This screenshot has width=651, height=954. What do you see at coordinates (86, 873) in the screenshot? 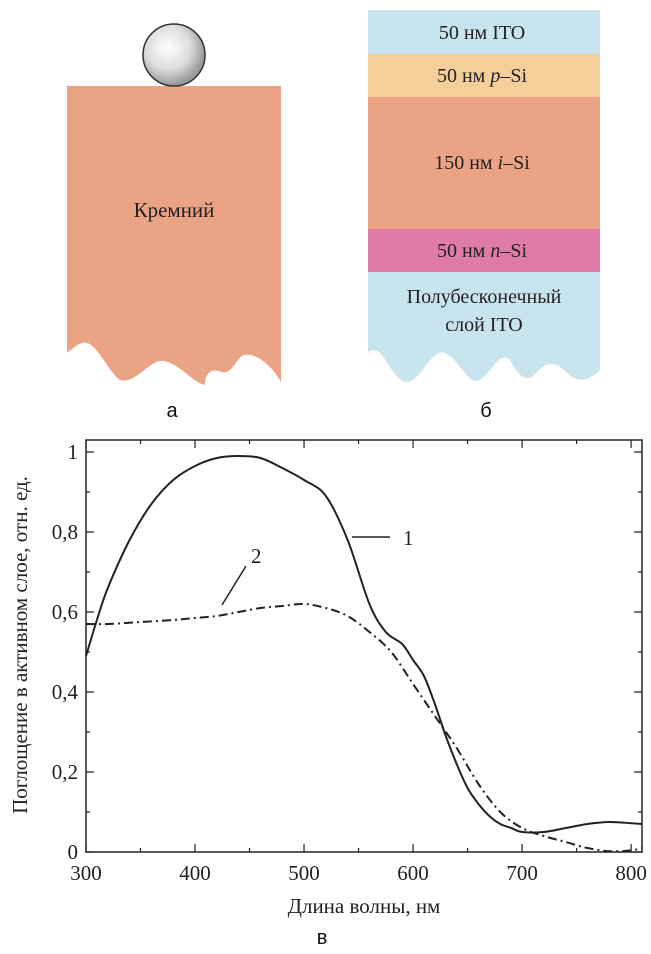
I see `x-tick-label: 300` at bounding box center [86, 873].